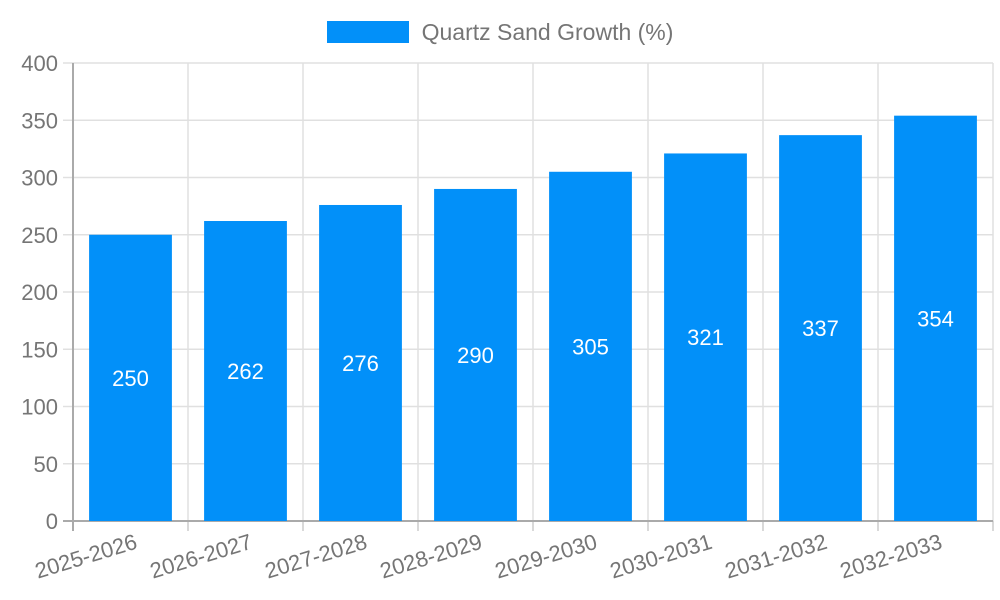 The image size is (1000, 600). I want to click on x-axis-label: 2030-2031, so click(661, 556).